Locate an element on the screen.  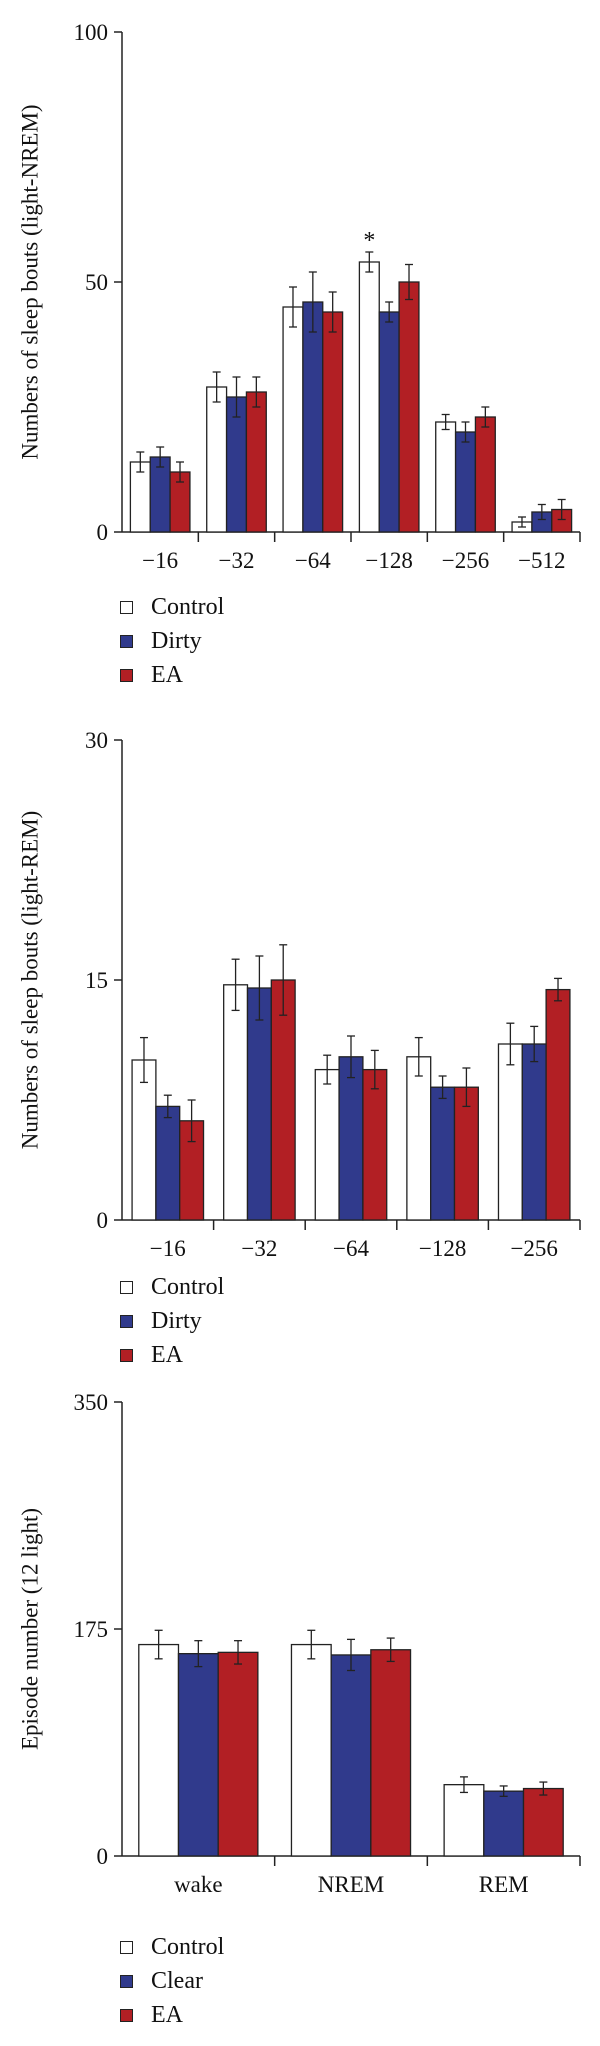
y-tick-label: 15 is located at coordinates (96, 980).